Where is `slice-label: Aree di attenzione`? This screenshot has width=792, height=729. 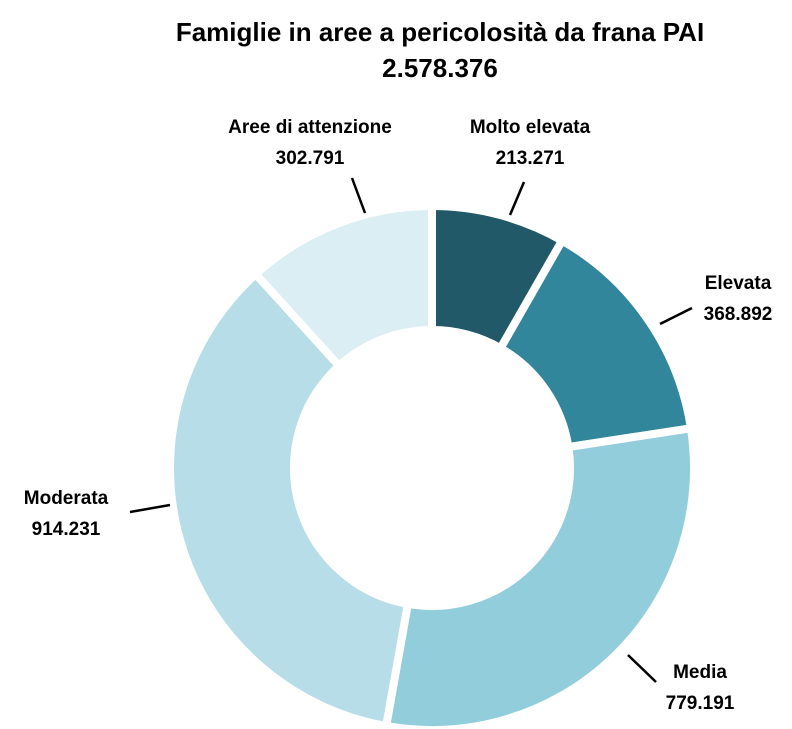
slice-label: Aree di attenzione is located at coordinates (310, 127).